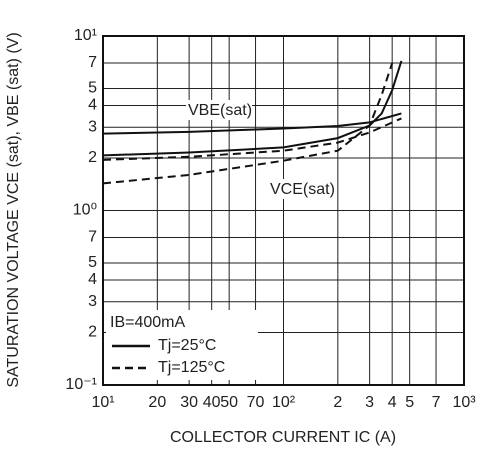 Image resolution: width=486 pixels, height=454 pixels. Describe the element at coordinates (436, 402) in the screenshot. I see `x-tick-label: 7` at that location.